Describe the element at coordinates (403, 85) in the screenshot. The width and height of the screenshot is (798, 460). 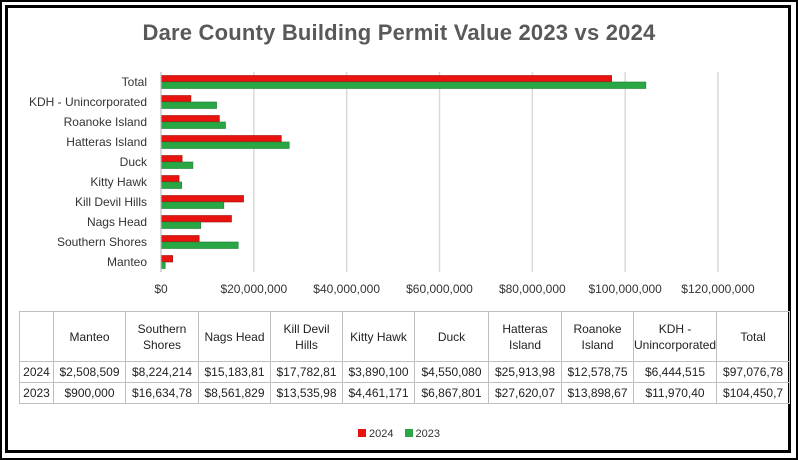
I see `bar-2023-total` at that location.